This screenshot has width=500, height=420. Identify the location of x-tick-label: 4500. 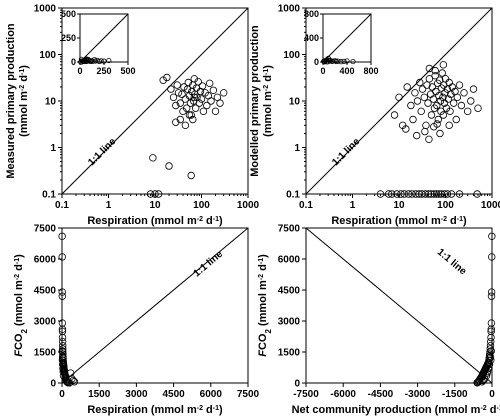
(173, 394).